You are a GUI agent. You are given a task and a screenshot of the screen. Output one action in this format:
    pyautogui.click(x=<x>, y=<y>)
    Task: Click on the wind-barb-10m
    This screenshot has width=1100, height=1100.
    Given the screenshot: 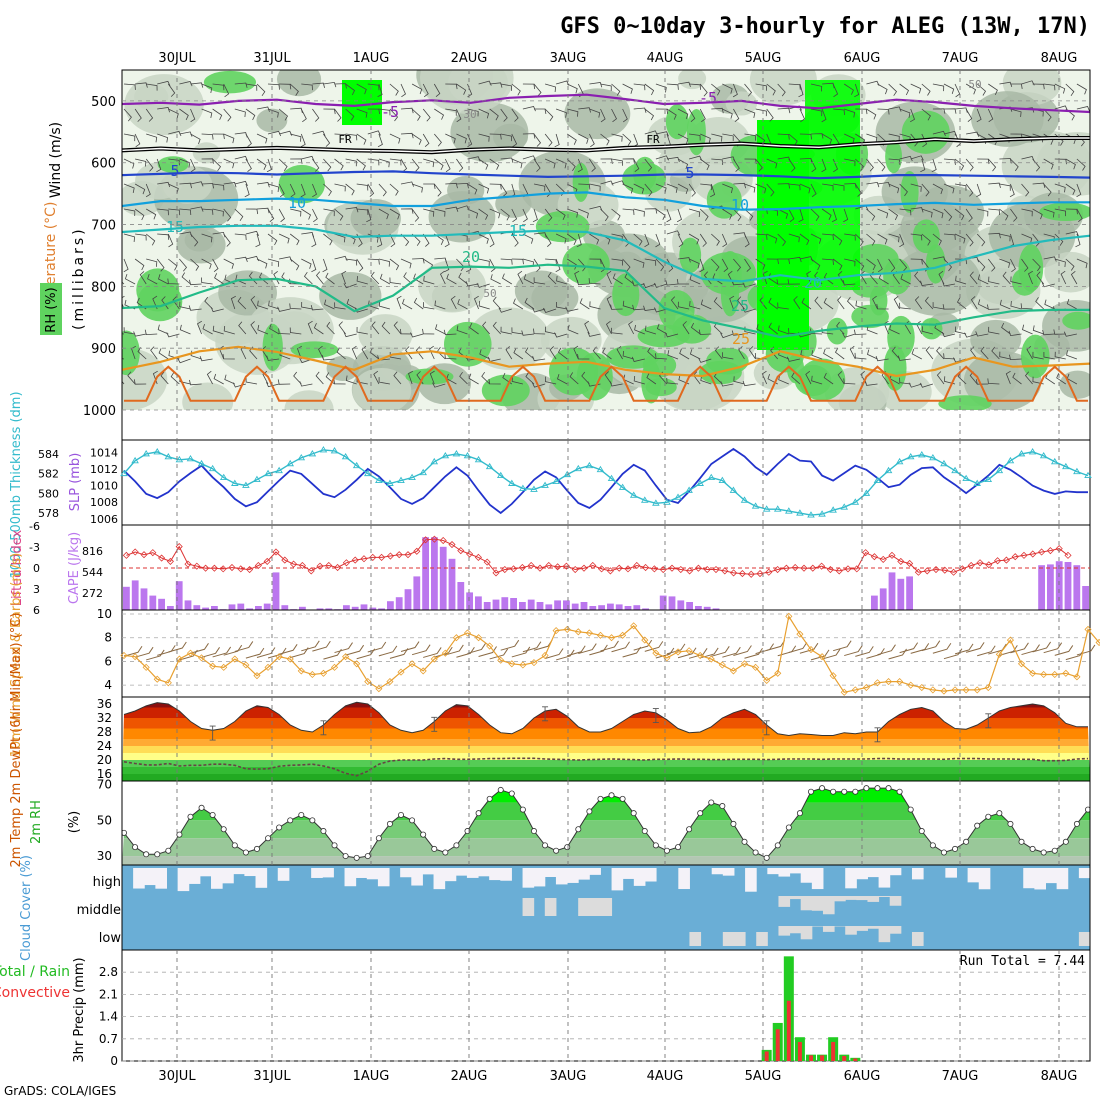 What is the action you would take?
    pyautogui.click(x=720, y=651)
    